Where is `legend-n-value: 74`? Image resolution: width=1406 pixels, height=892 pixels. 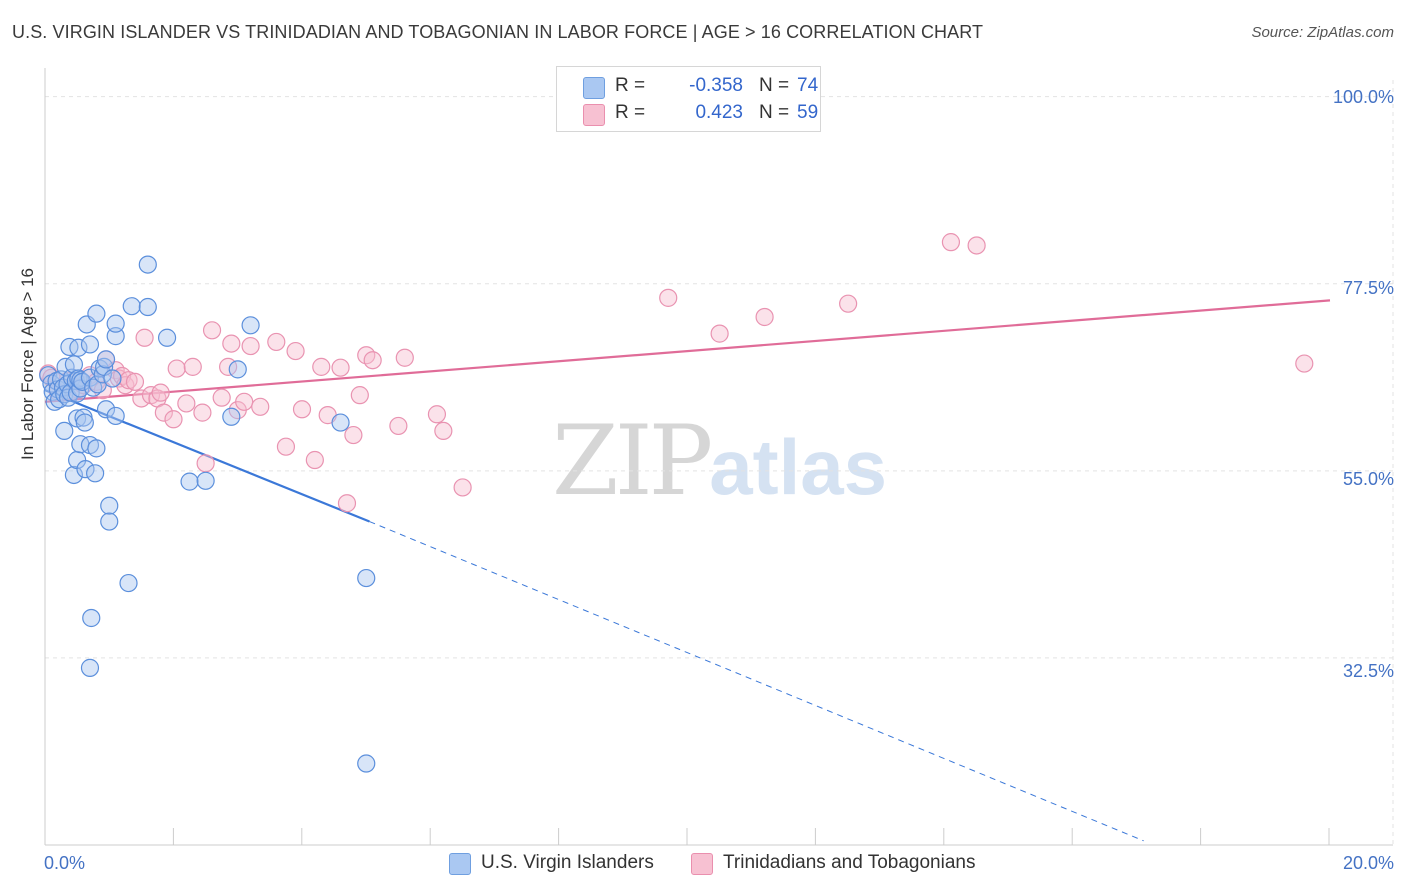
legend-n-value: 74 is located at coordinates (808, 85).